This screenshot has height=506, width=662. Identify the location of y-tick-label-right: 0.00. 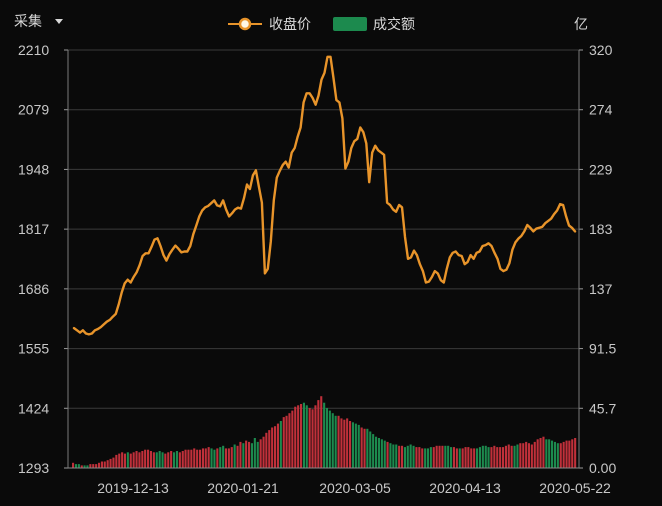
(602, 468).